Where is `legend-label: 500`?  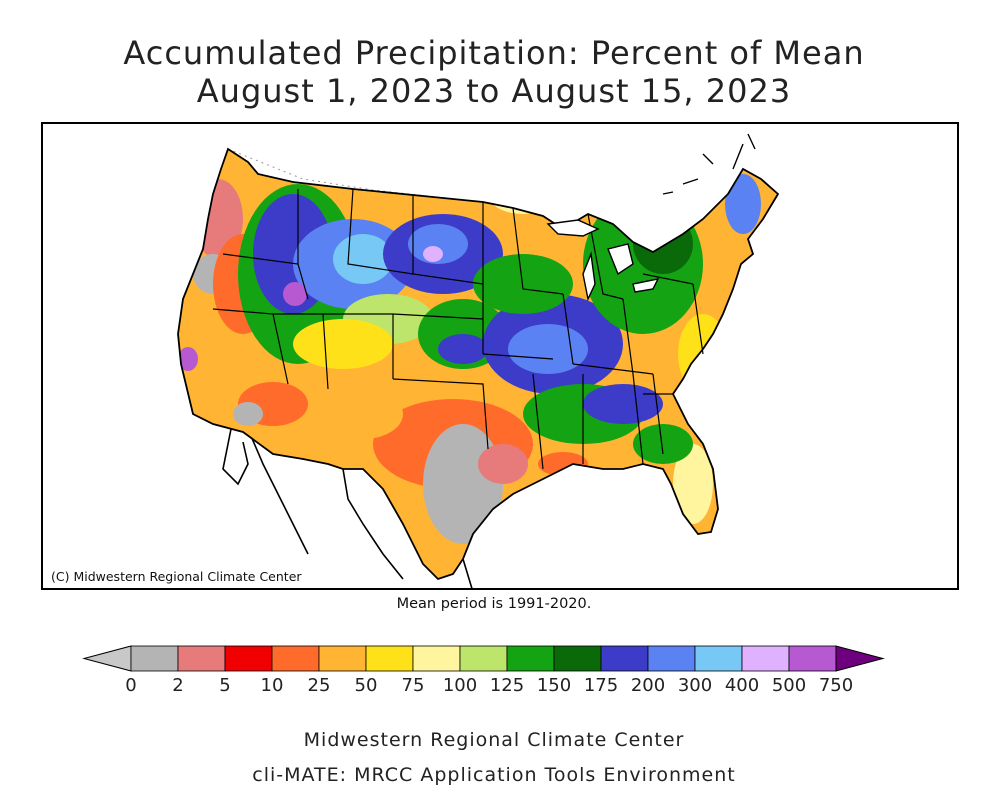
legend-label: 500 is located at coordinates (789, 685).